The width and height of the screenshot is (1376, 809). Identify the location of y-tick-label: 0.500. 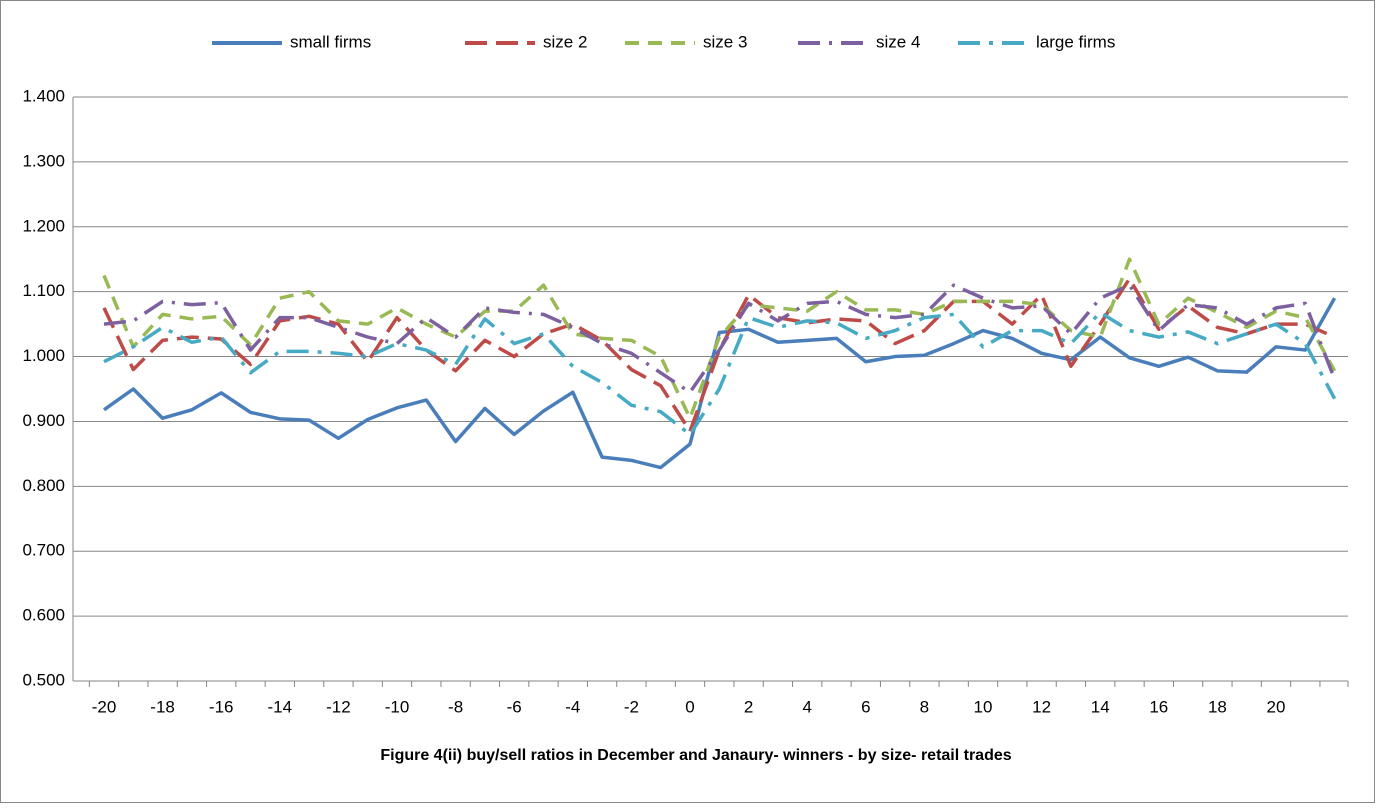
(43, 679).